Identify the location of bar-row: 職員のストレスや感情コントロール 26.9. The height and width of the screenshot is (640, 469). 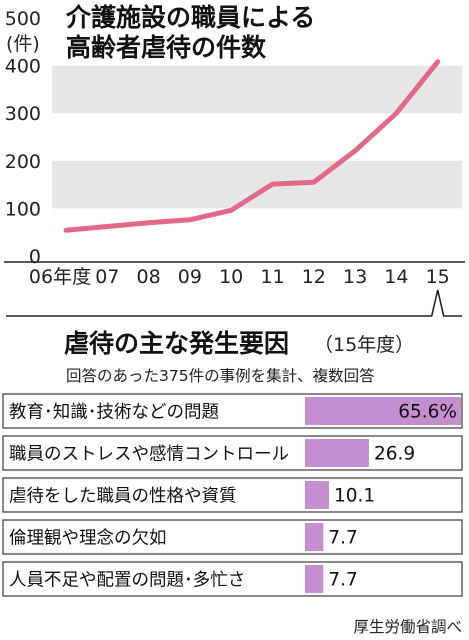
(232, 453).